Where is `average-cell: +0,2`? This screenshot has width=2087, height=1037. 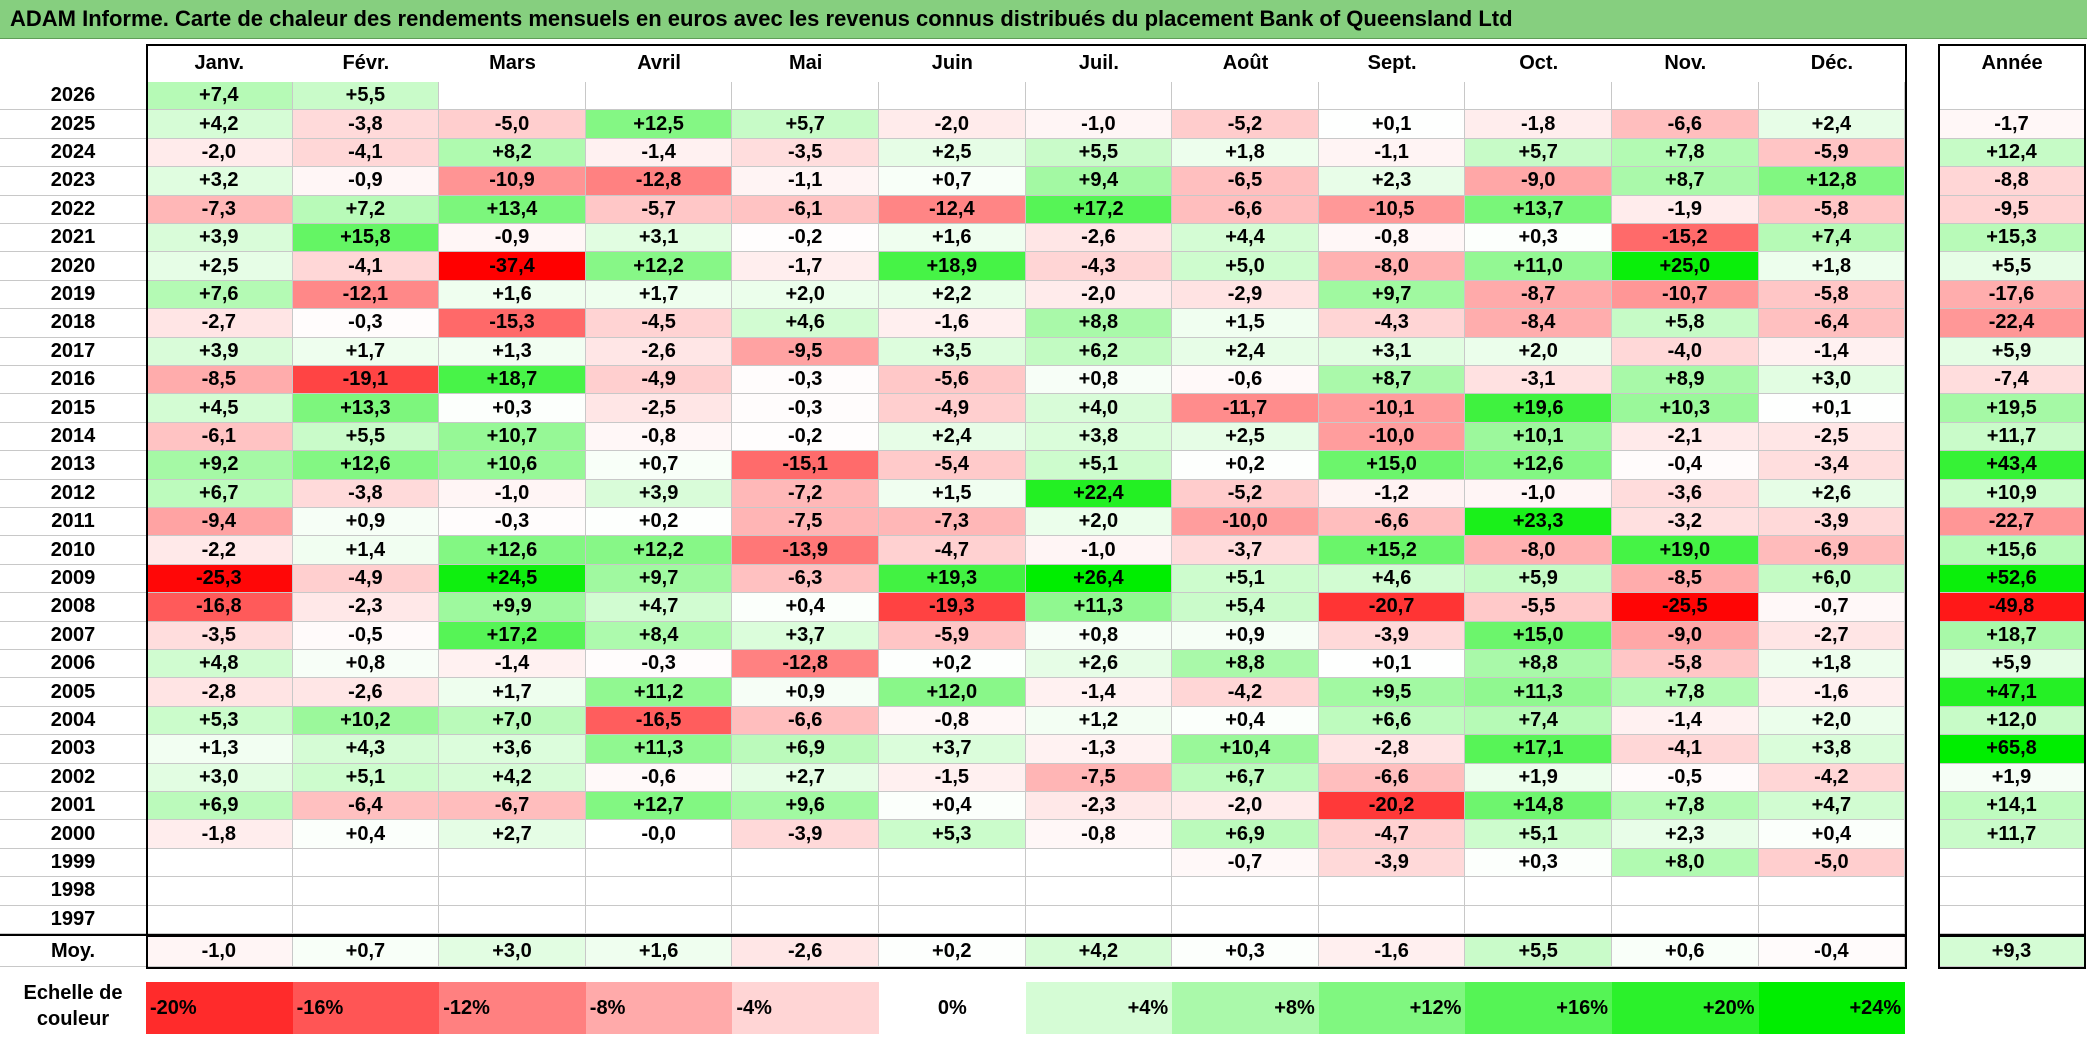 average-cell: +0,2 is located at coordinates (952, 952).